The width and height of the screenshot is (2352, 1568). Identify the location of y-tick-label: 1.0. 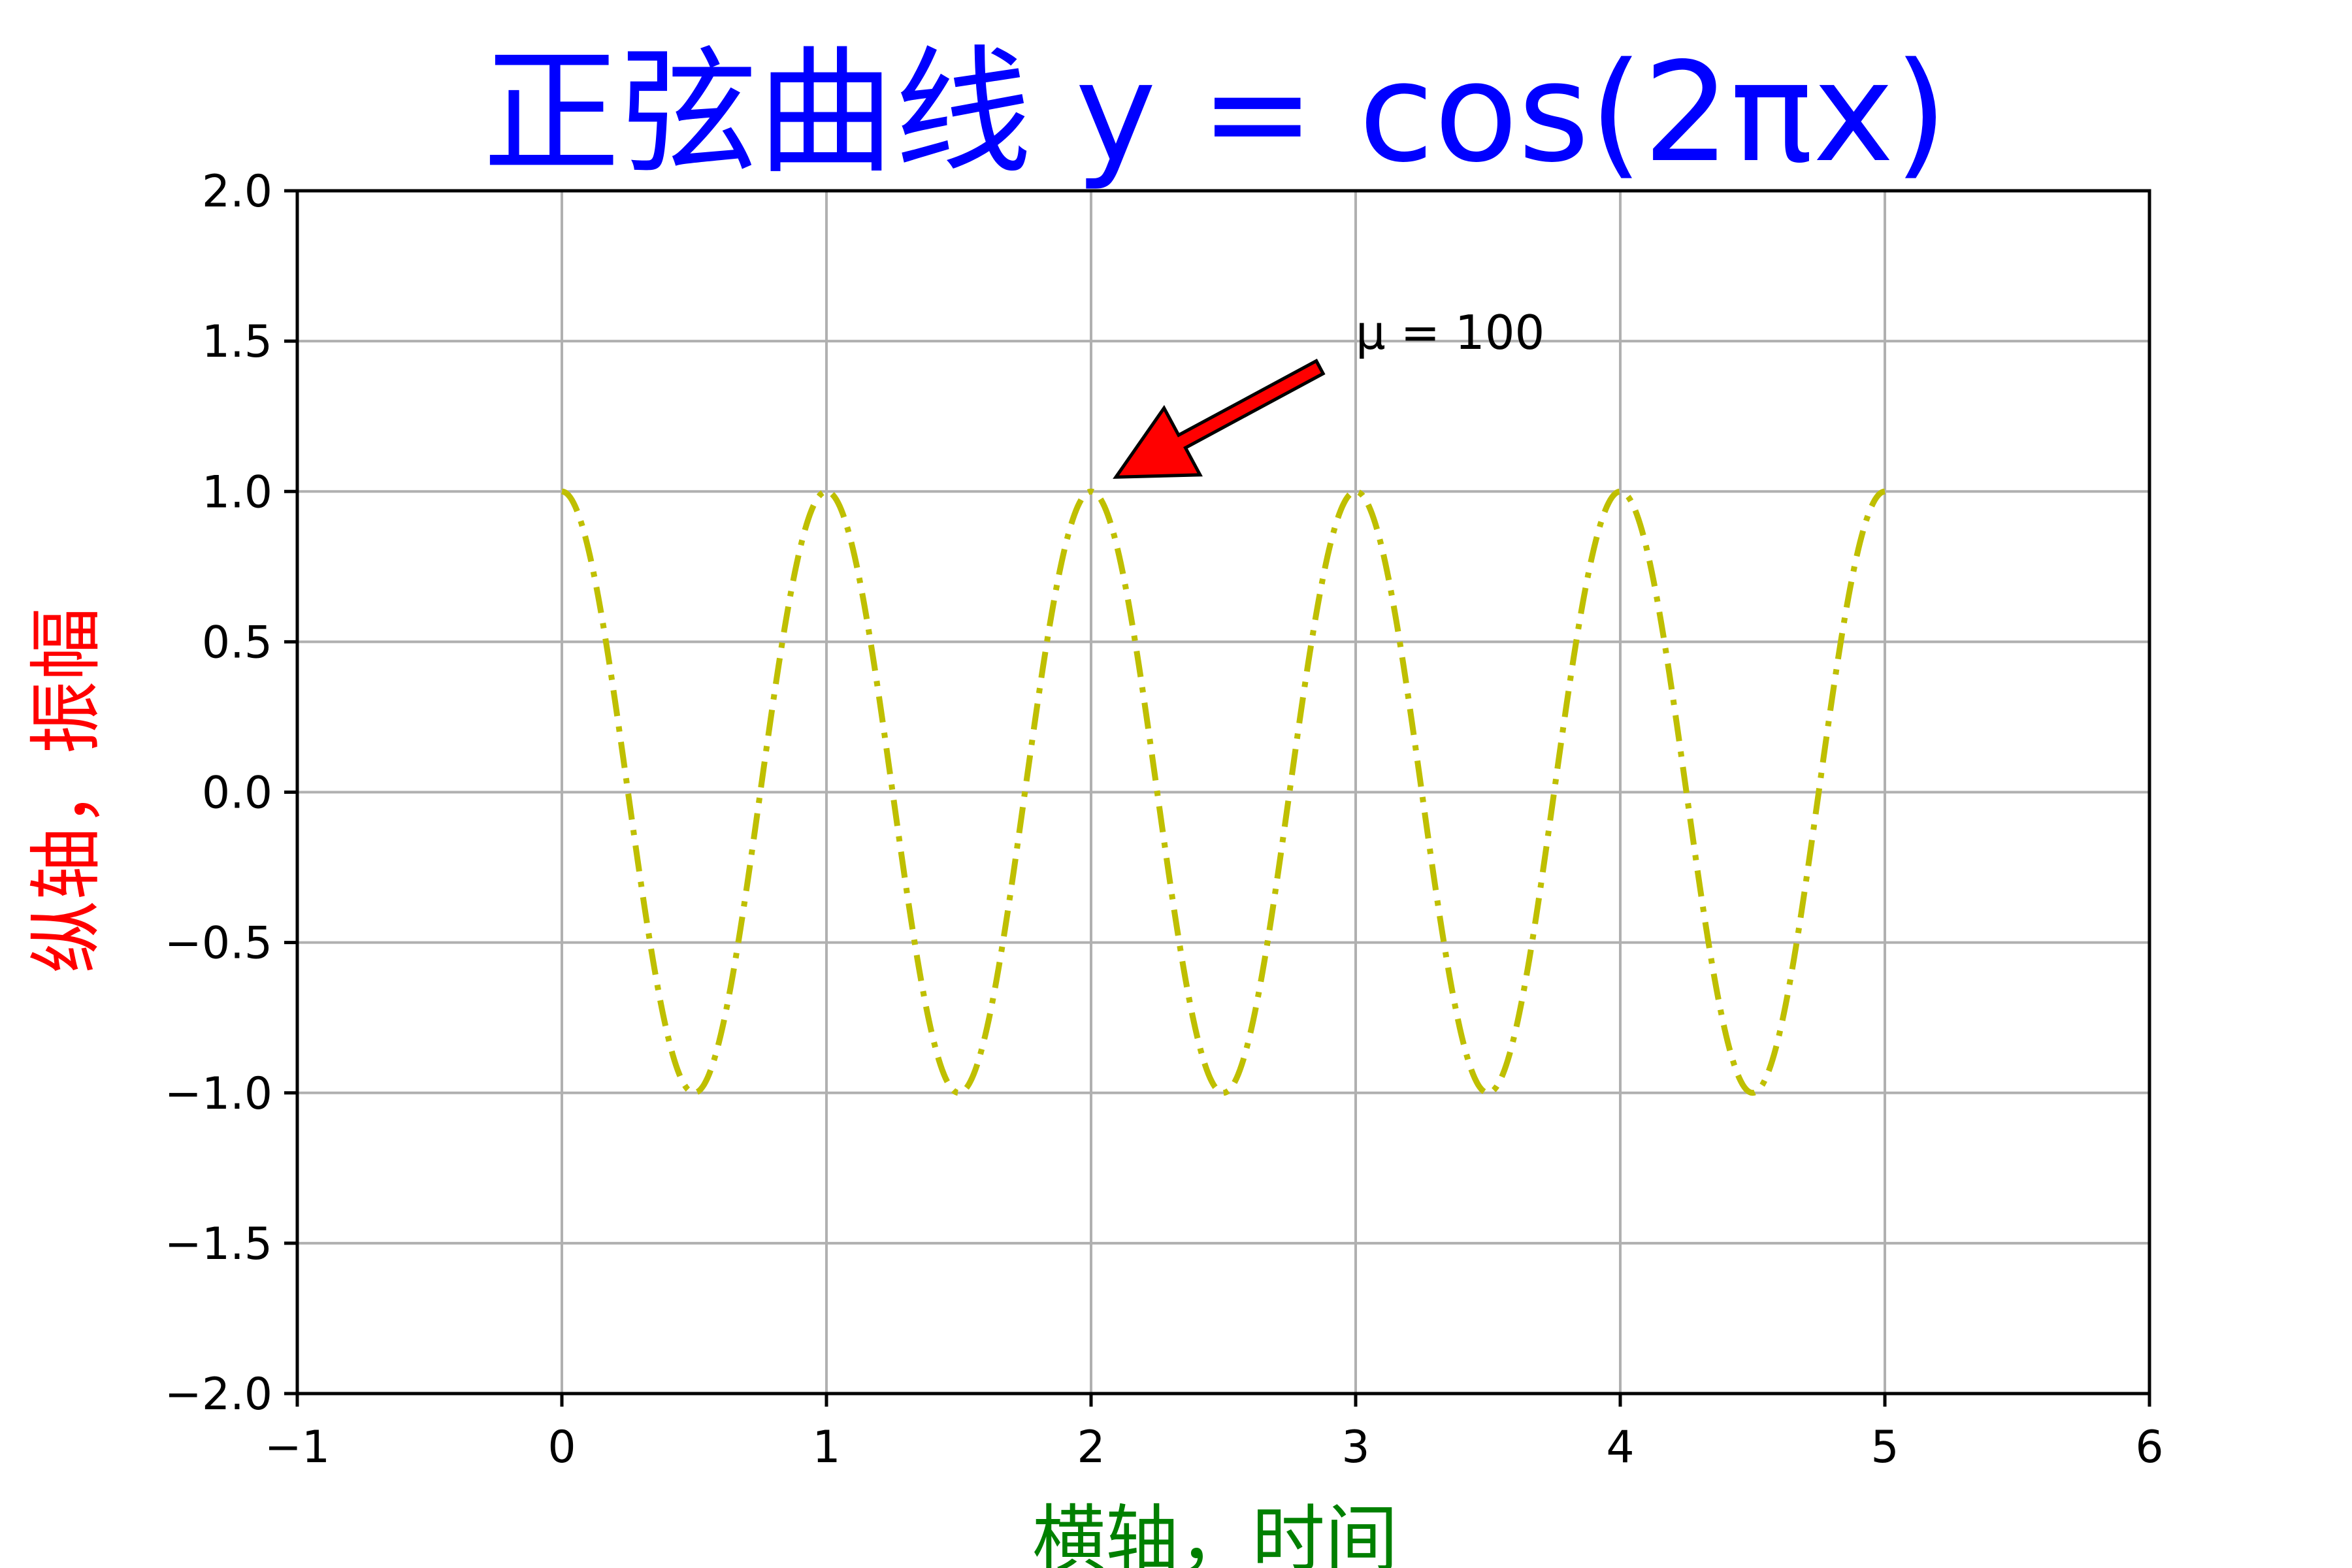
(237, 492).